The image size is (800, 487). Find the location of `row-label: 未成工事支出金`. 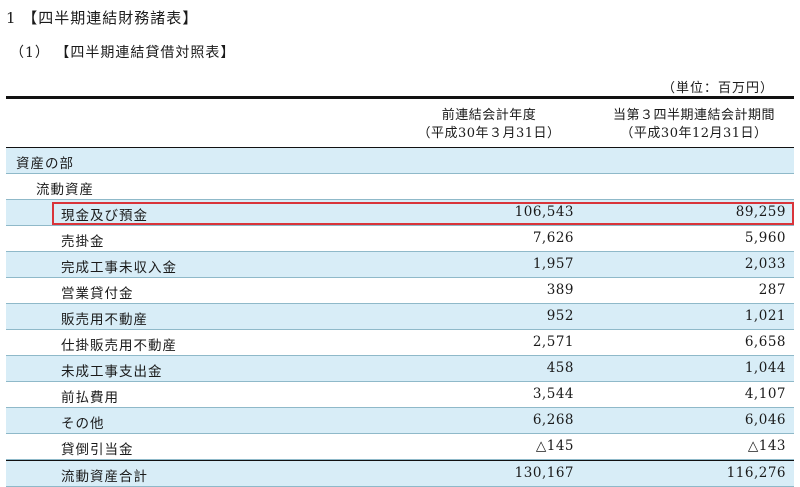

row-label: 未成工事支出金 is located at coordinates (112, 372).